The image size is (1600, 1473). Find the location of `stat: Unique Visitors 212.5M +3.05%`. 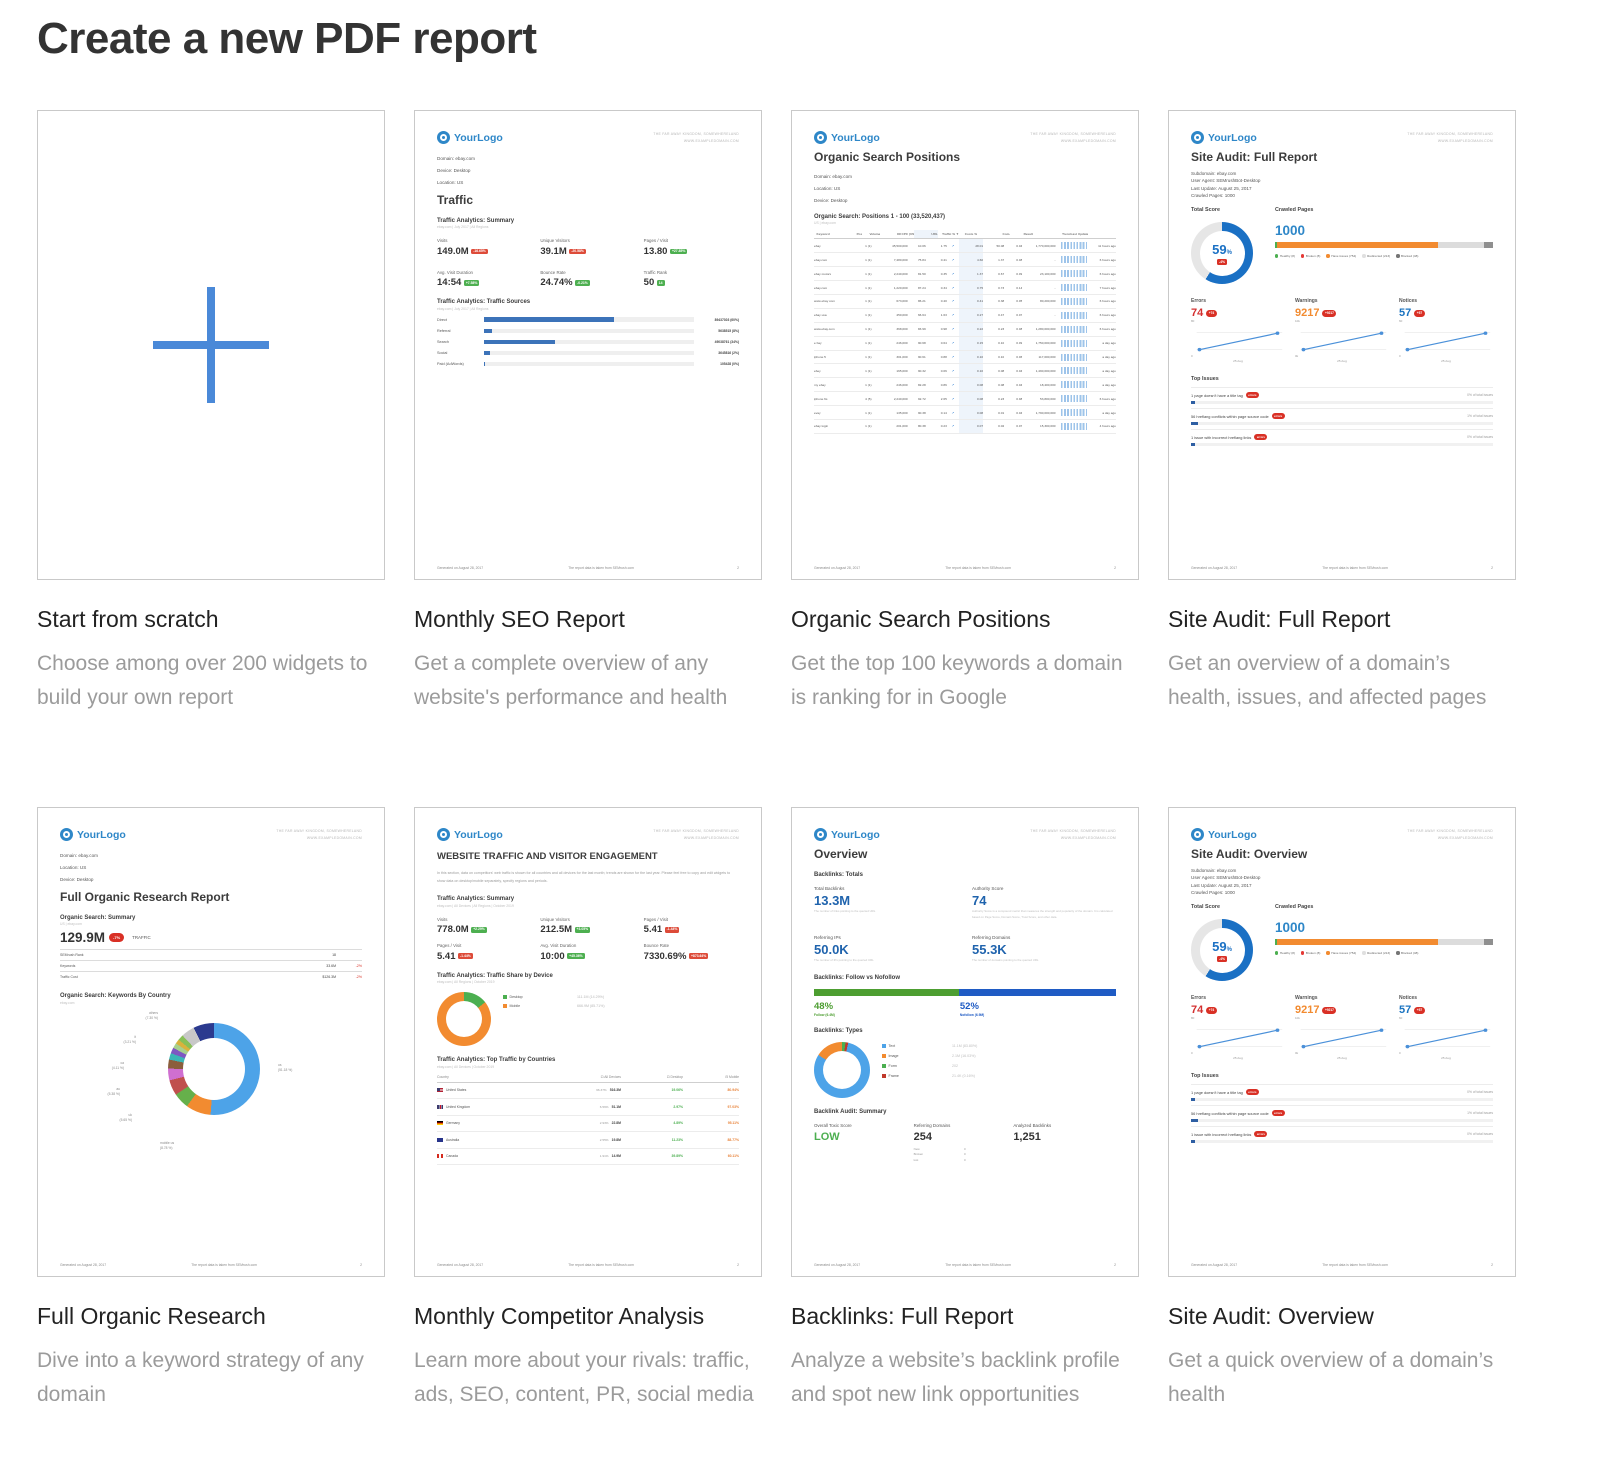

stat: Unique Visitors 212.5M +3.05% is located at coordinates (565, 926).